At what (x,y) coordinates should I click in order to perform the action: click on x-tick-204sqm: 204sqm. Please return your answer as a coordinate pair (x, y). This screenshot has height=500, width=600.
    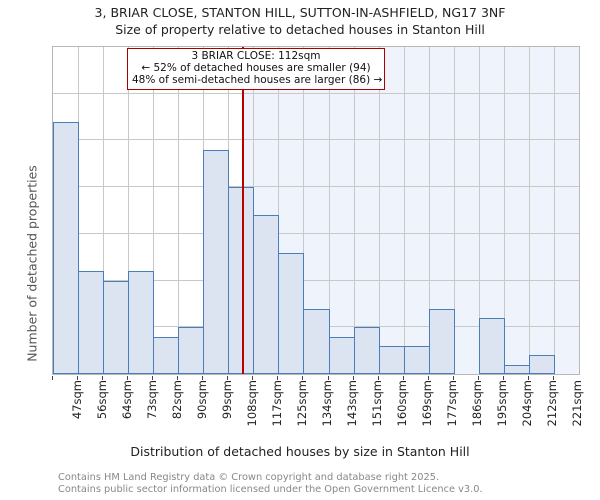
    Looking at the image, I should click on (527, 403).